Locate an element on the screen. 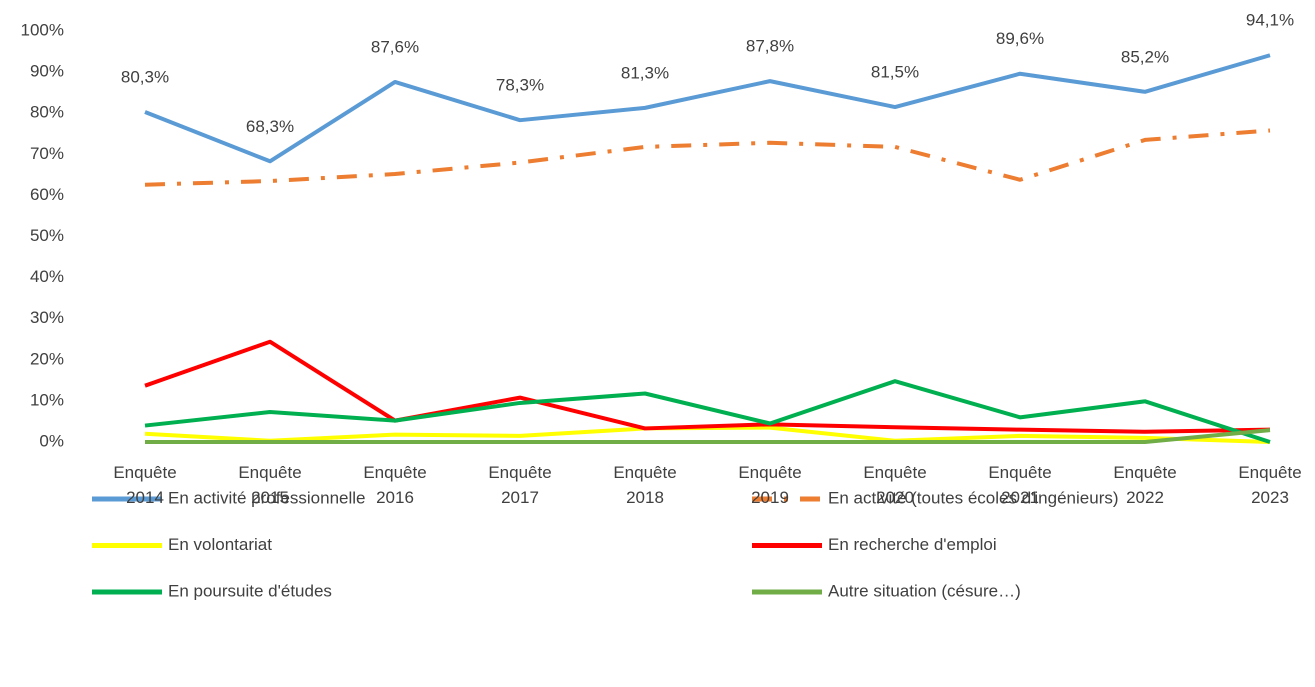 The image size is (1315, 687). x-tick-label: Enquête 2020 is located at coordinates (895, 485).